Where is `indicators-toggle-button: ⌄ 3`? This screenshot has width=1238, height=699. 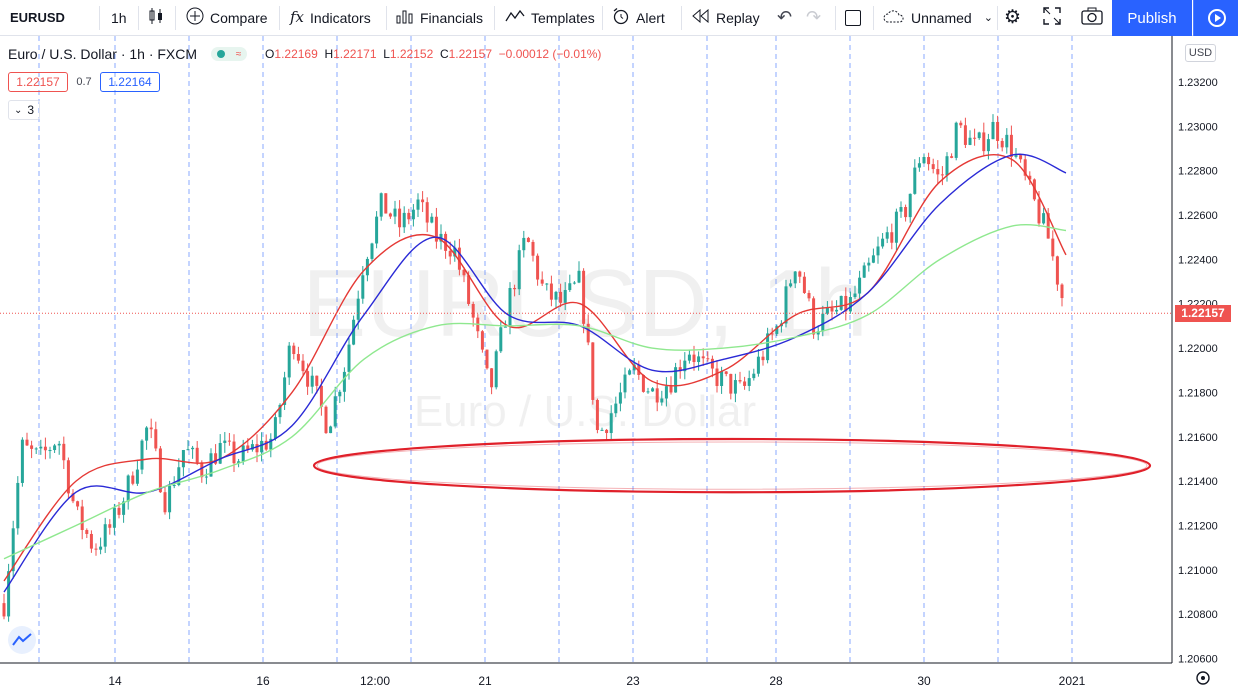
indicators-toggle-button: ⌄ 3 is located at coordinates (24, 110).